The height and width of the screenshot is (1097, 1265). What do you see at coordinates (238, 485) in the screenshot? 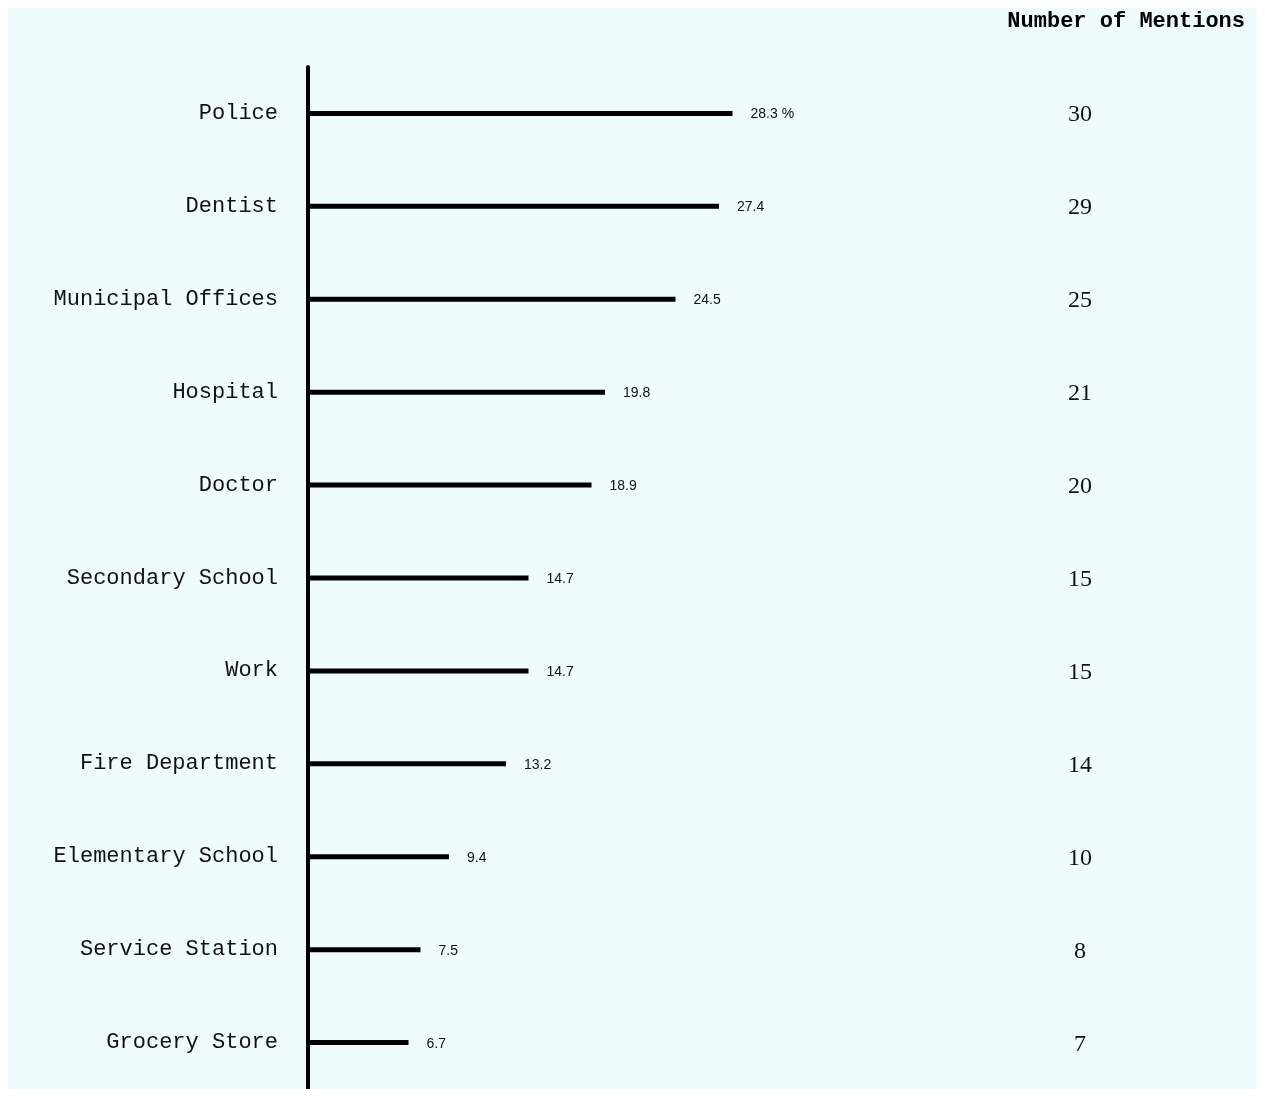
I see `y-tick-label: Doctor` at bounding box center [238, 485].